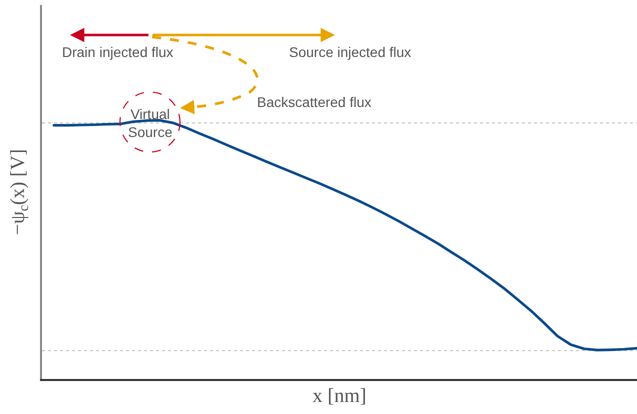 Image resolution: width=637 pixels, height=414 pixels. Describe the element at coordinates (339, 395) in the screenshot. I see `x-axis-title: x [nm]` at that location.